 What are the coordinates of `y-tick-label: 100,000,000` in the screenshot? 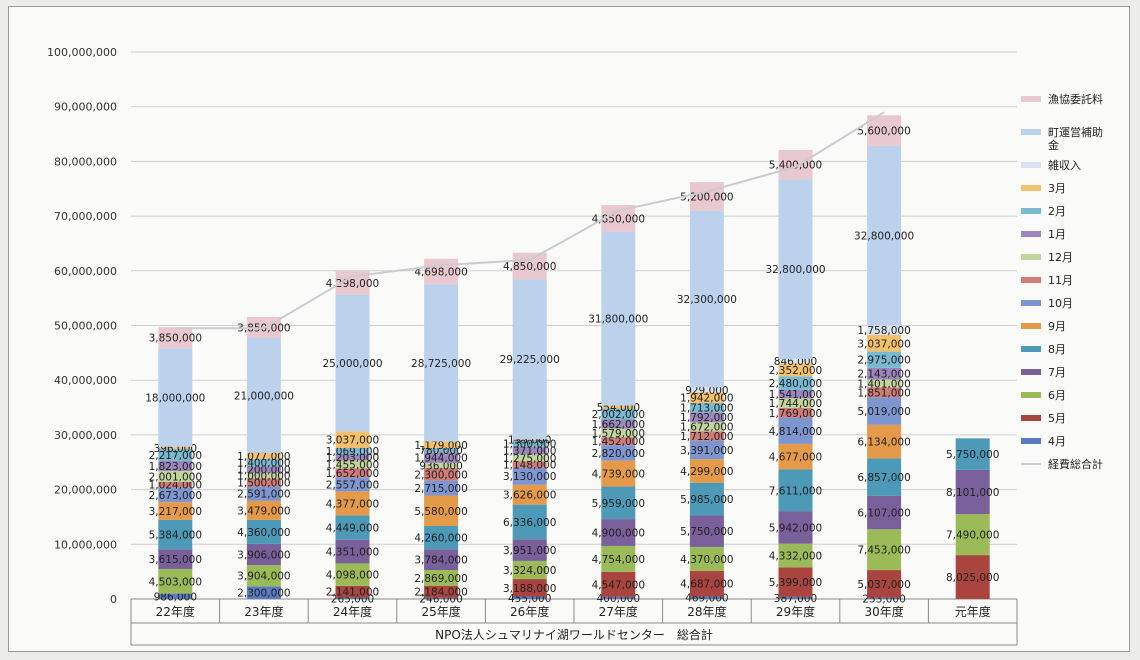 It's located at (82, 52).